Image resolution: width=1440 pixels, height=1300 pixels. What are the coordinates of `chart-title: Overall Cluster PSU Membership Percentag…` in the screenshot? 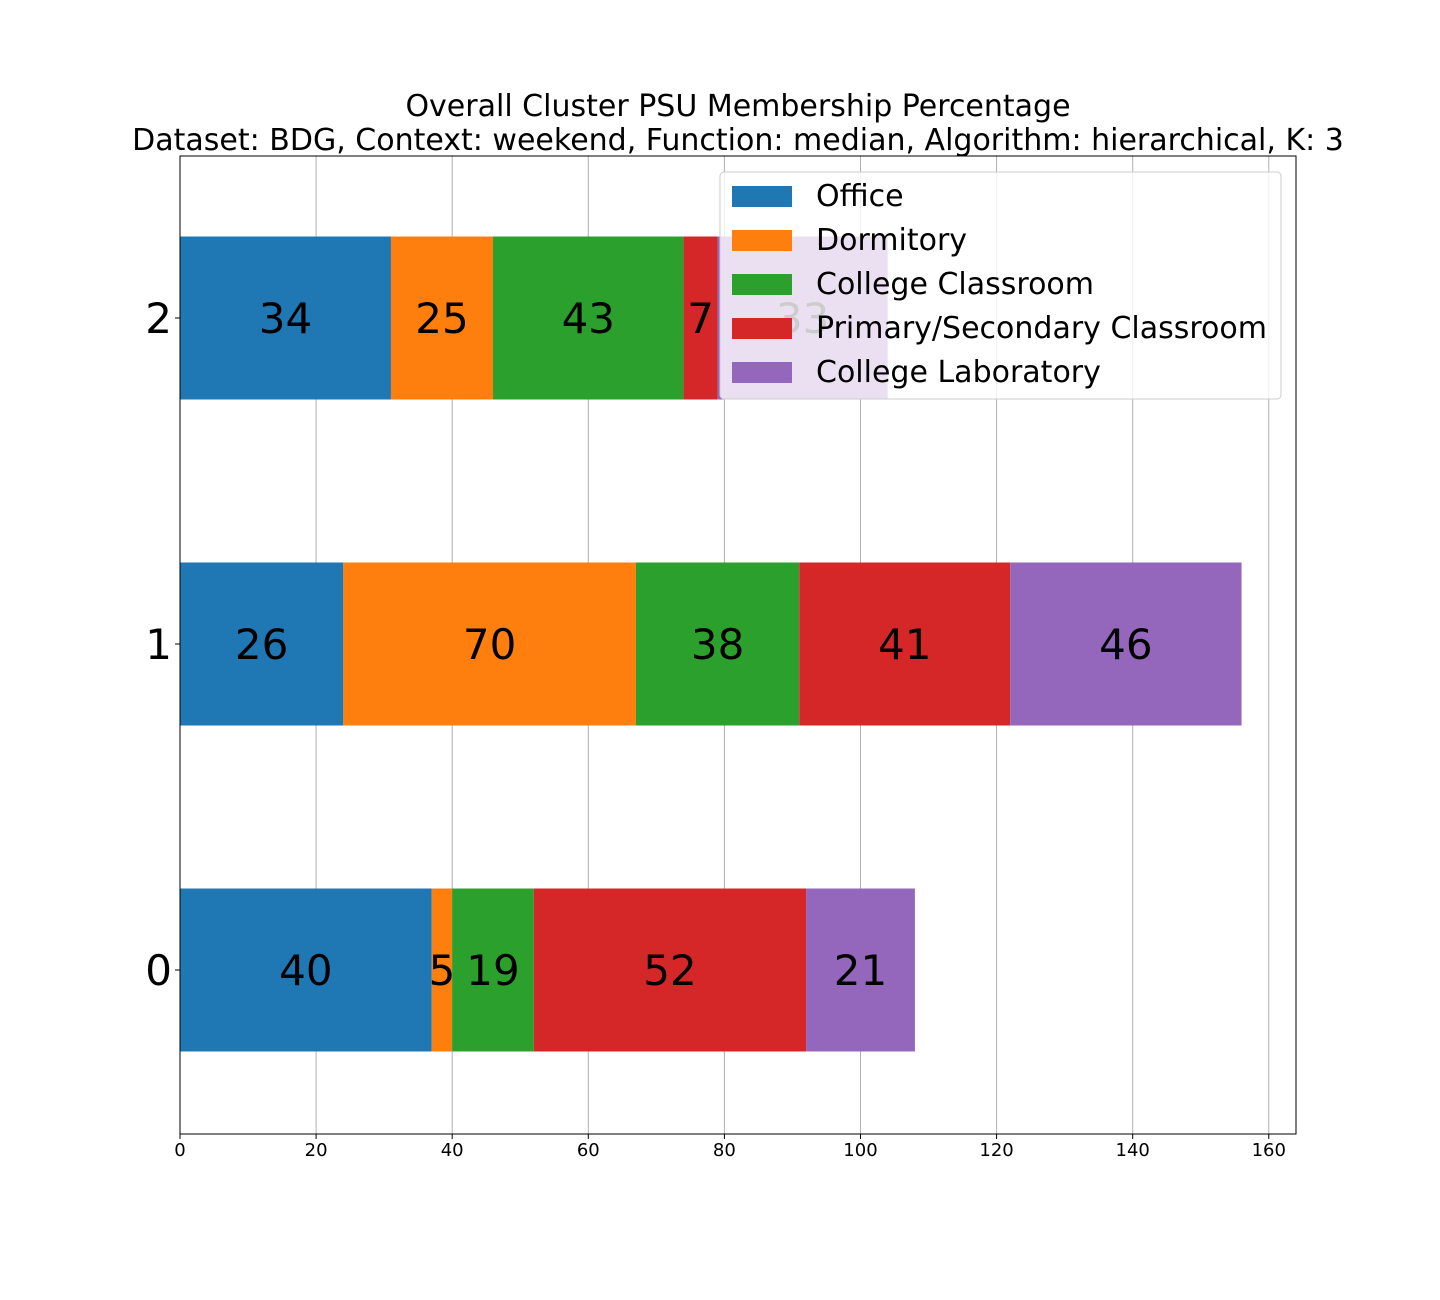 It's located at (737, 106).